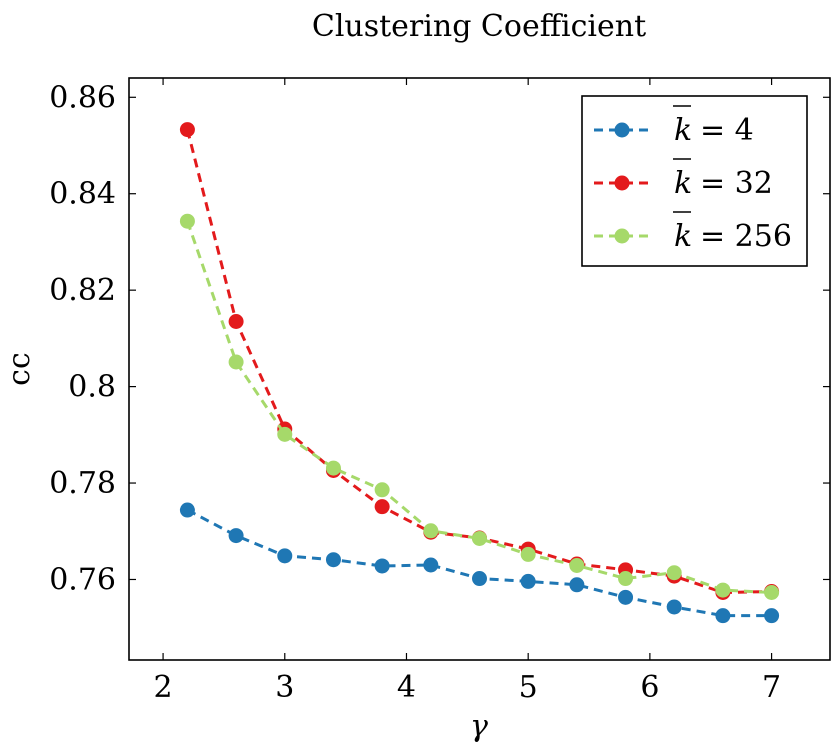  What do you see at coordinates (406, 687) in the screenshot?
I see `x-tick-label: 4` at bounding box center [406, 687].